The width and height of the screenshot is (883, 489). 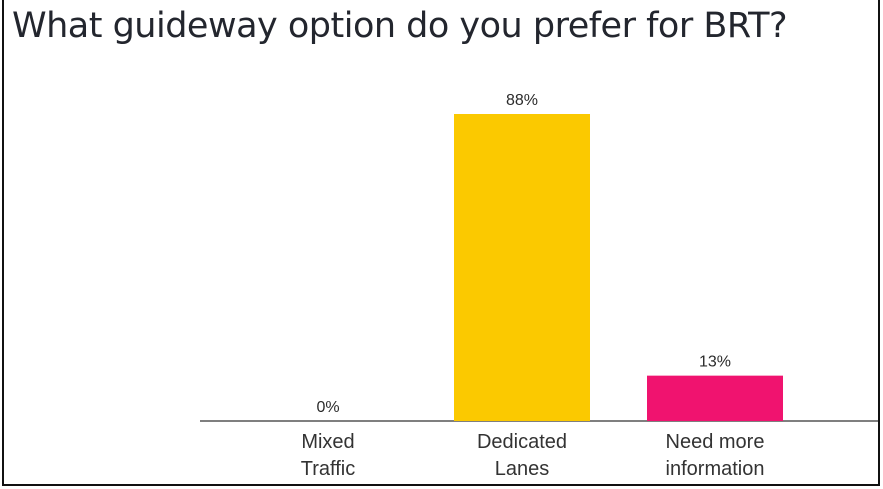 I want to click on category-label-line: Dedicated, so click(x=522, y=442).